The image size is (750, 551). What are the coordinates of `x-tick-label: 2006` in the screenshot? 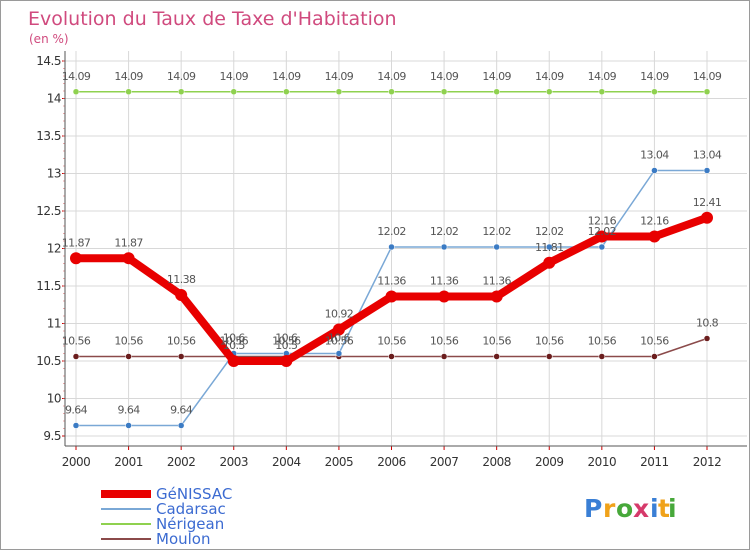 It's located at (391, 462).